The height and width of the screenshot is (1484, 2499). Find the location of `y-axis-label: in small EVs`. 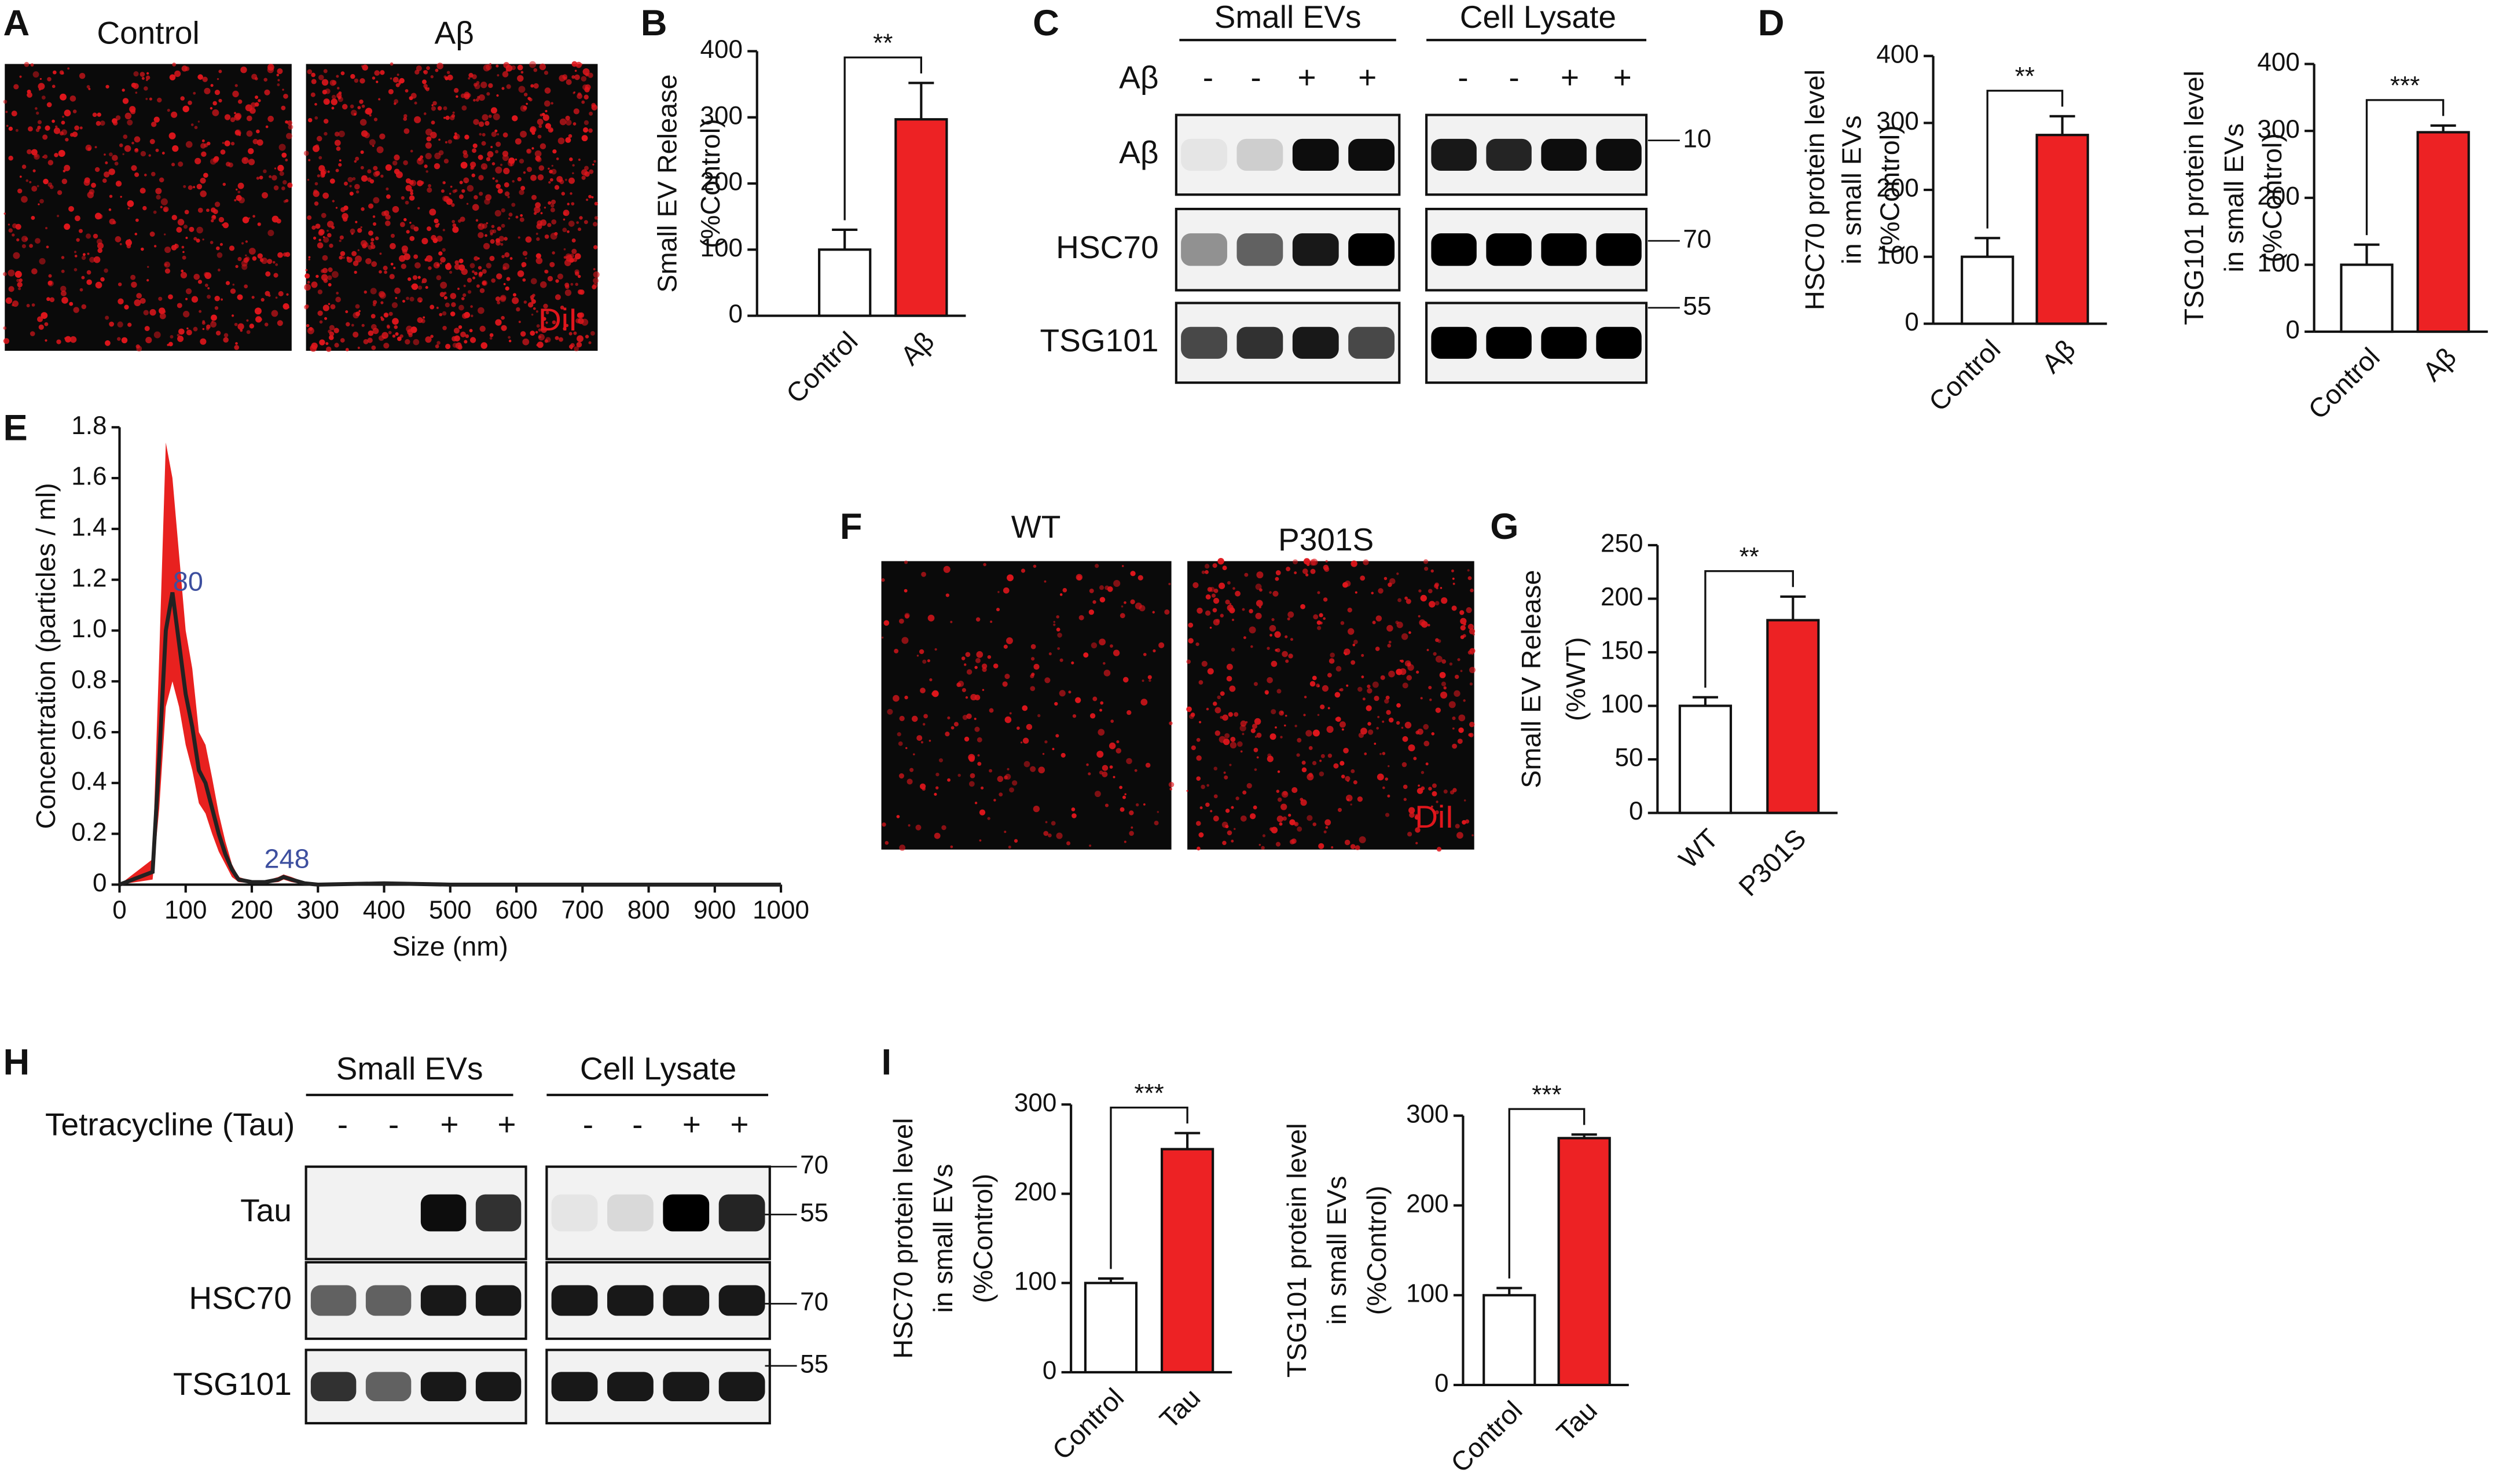

y-axis-label: in small EVs is located at coordinates (1851, 189).